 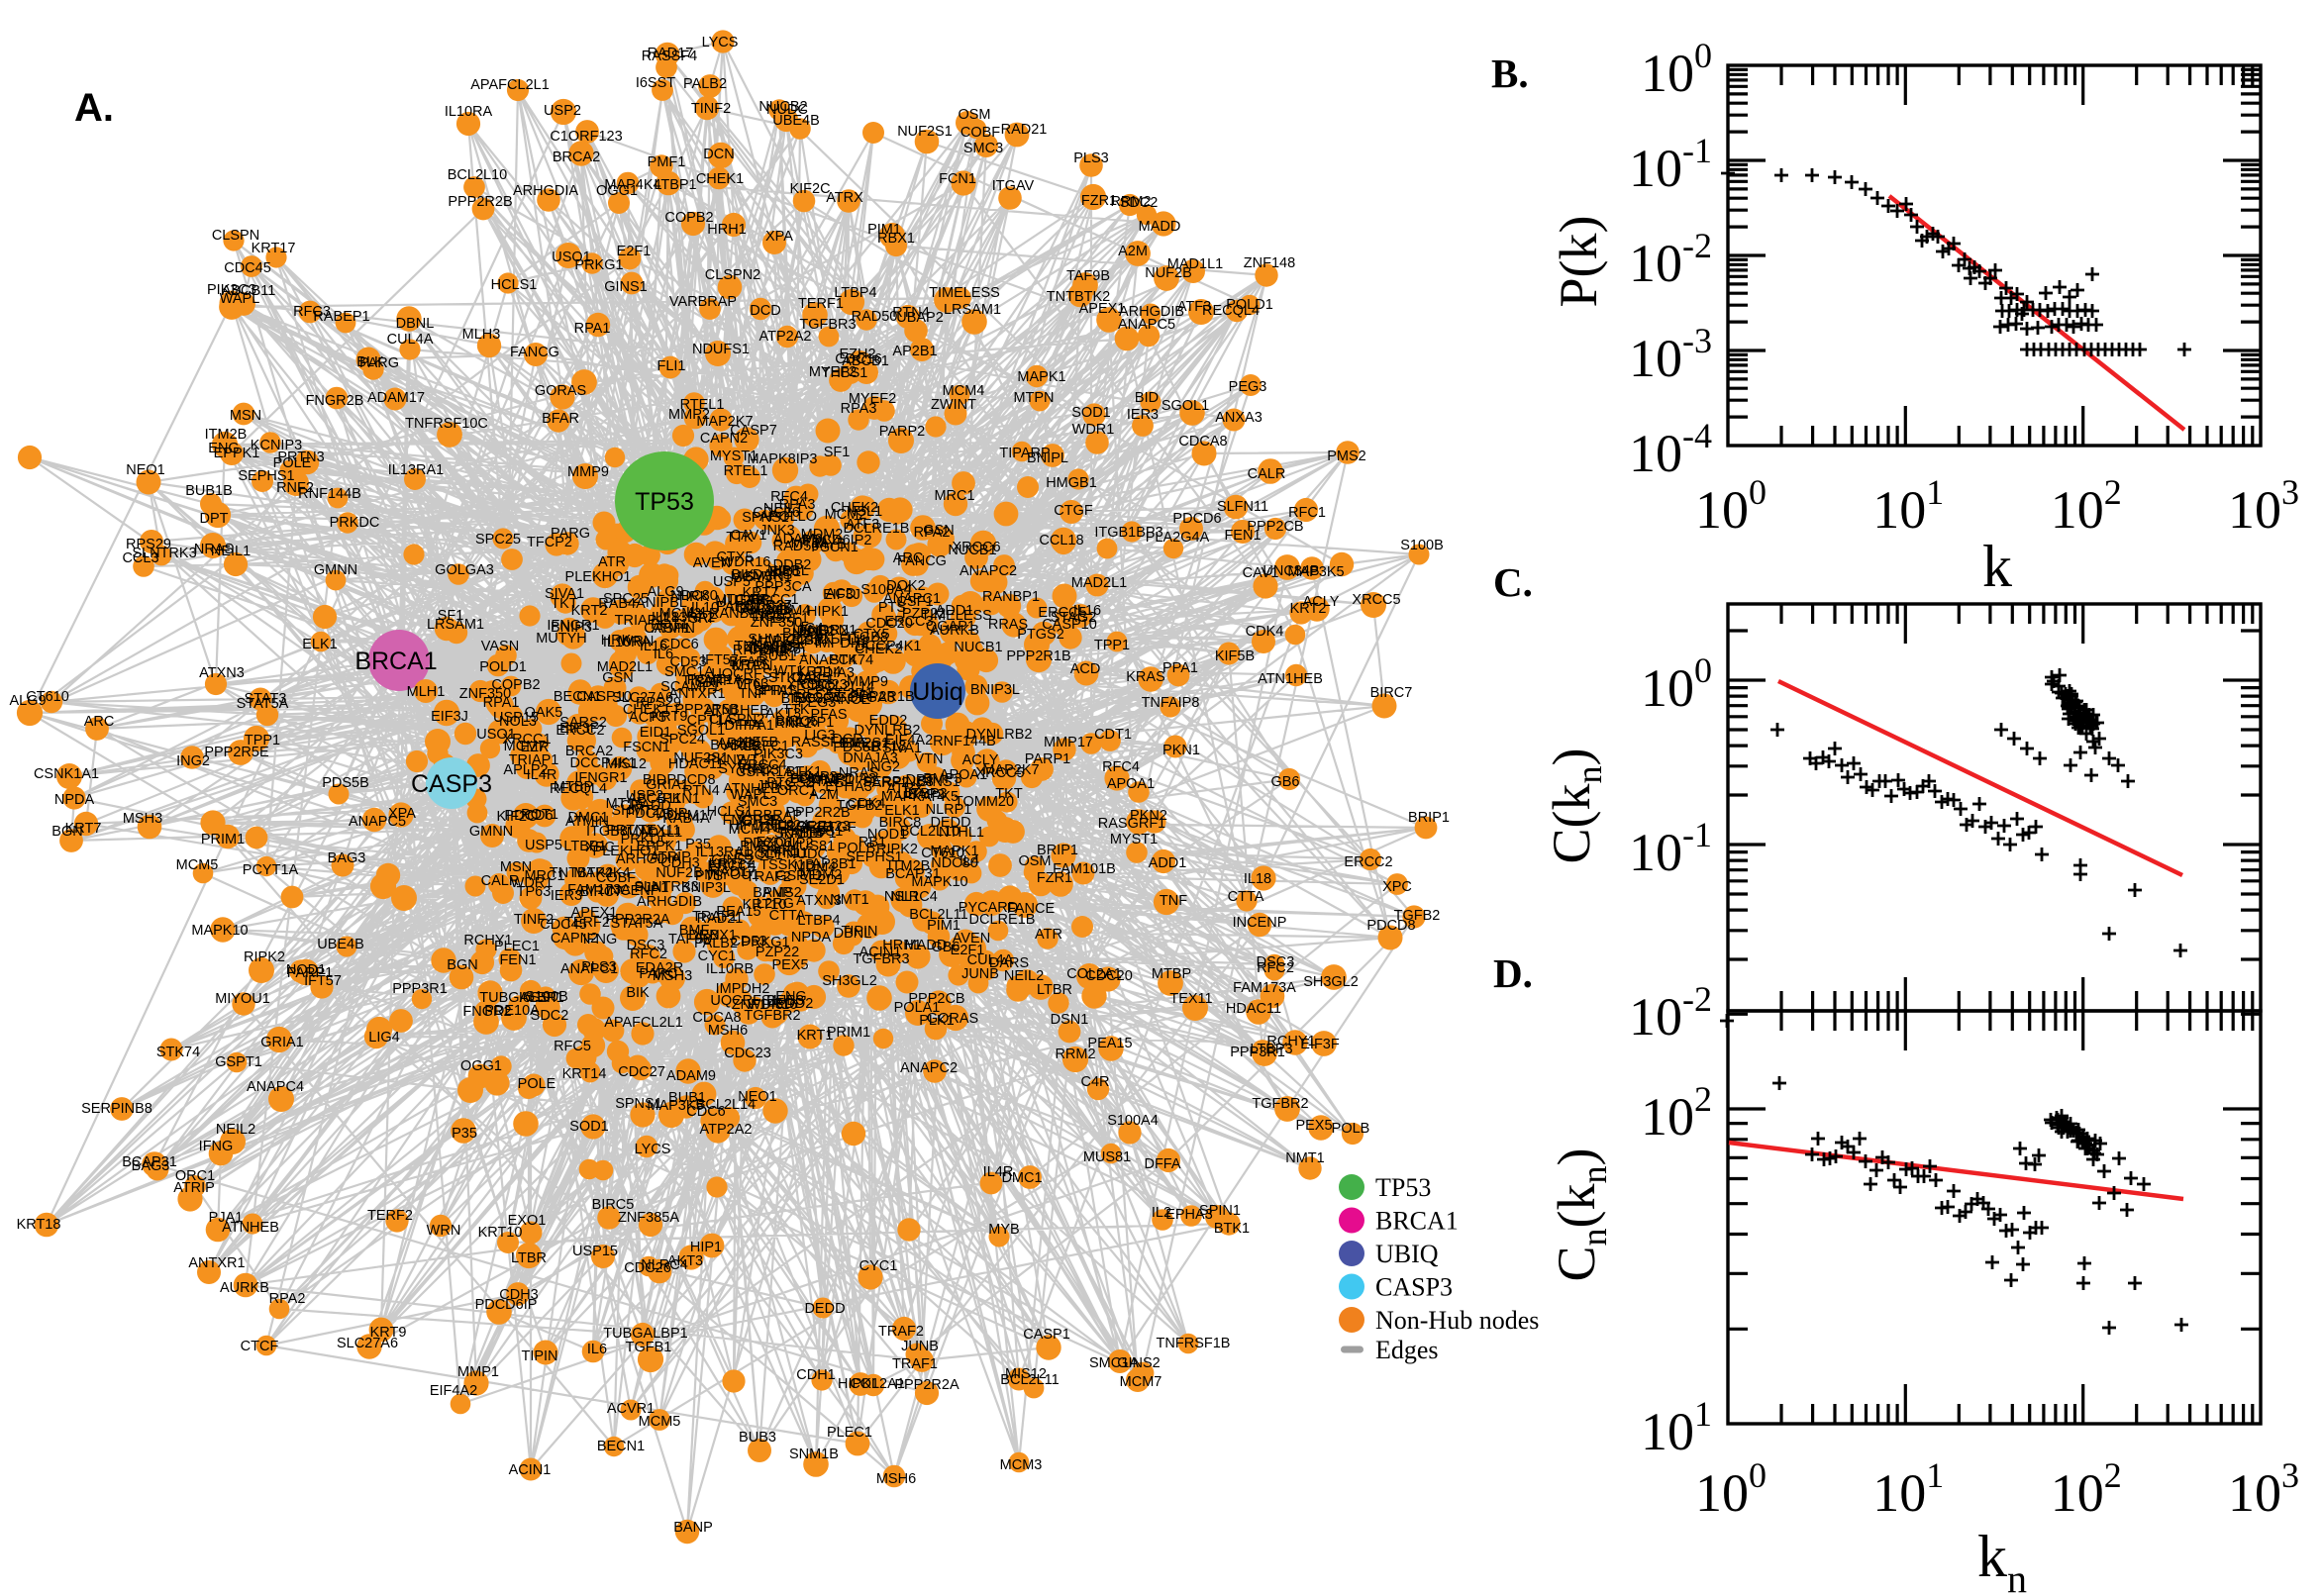 What do you see at coordinates (1304, 1158) in the screenshot?
I see `svg-text: NMT1` at bounding box center [1304, 1158].